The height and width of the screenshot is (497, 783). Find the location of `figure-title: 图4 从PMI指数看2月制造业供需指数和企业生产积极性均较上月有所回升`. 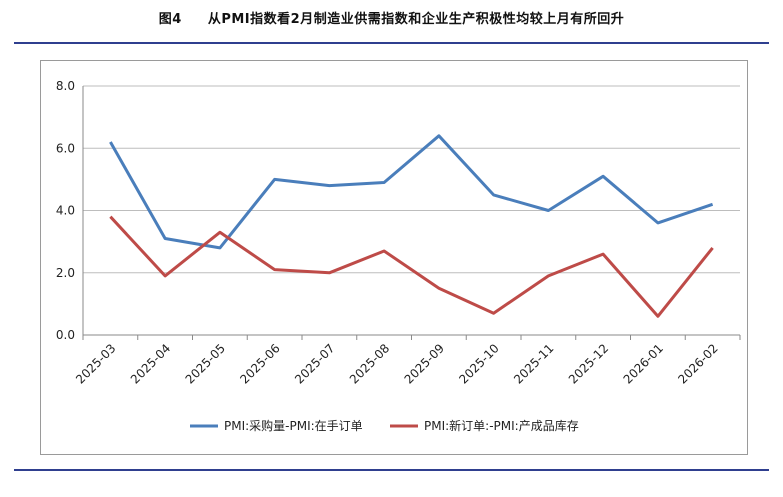

figure-title: 图4 从PMI指数看2月制造业供需指数和企业生产积极性均较上月有所回升 is located at coordinates (391, 17).